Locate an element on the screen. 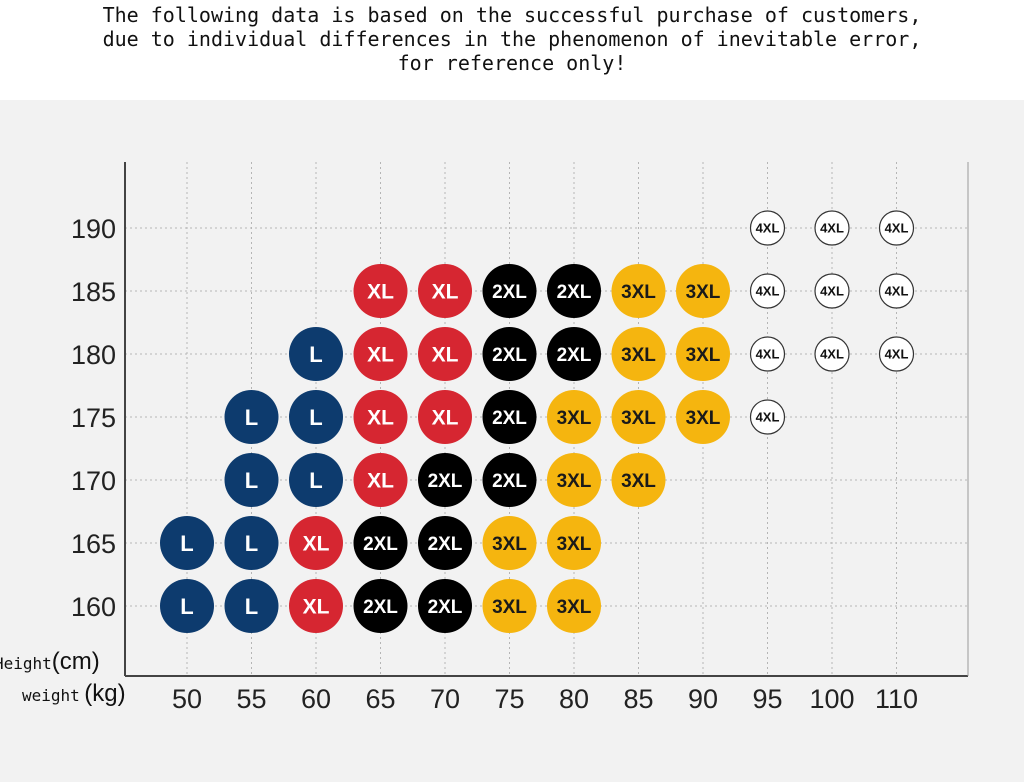 The height and width of the screenshot is (782, 1024). x-tick-label: 60 is located at coordinates (316, 699).